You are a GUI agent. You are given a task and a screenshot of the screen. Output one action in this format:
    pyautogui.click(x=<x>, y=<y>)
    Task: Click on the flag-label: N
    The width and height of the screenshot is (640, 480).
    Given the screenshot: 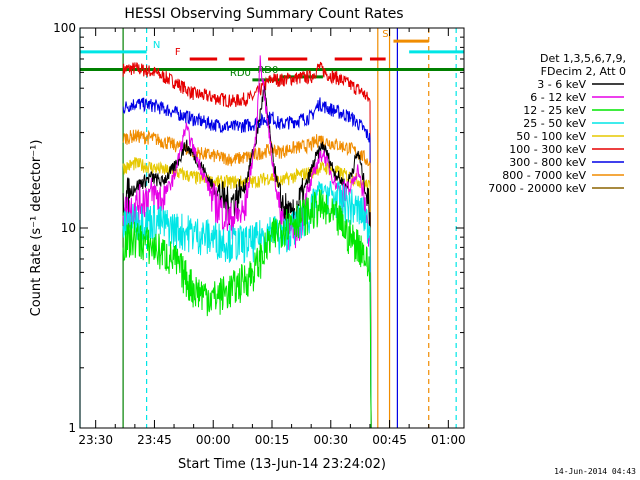 What is the action you would take?
    pyautogui.click(x=156, y=45)
    